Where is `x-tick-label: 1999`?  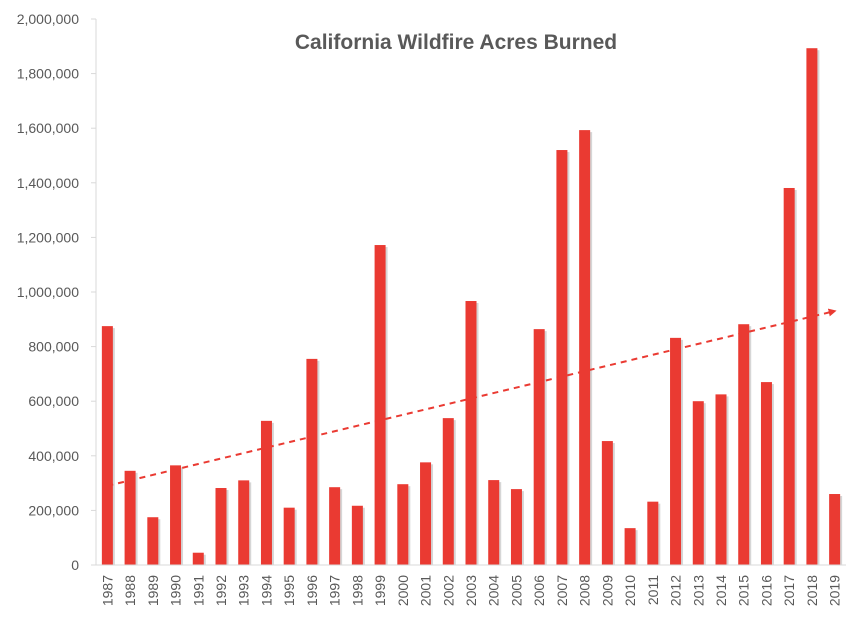 x-tick-label: 1999 is located at coordinates (380, 590).